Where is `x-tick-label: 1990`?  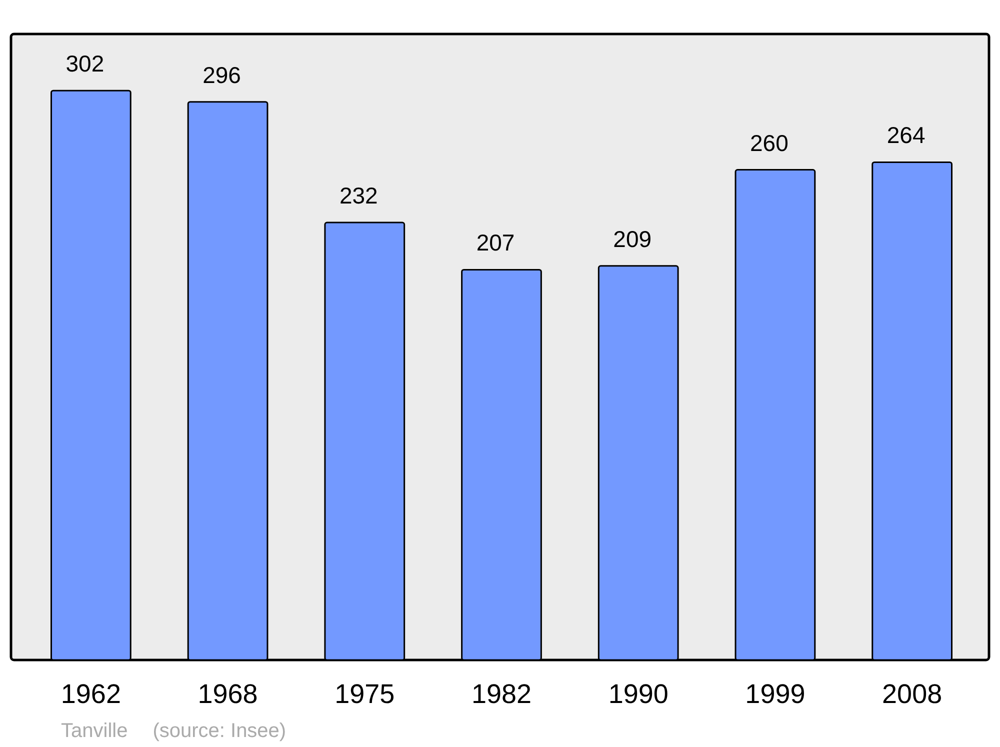 x-tick-label: 1990 is located at coordinates (638, 694).